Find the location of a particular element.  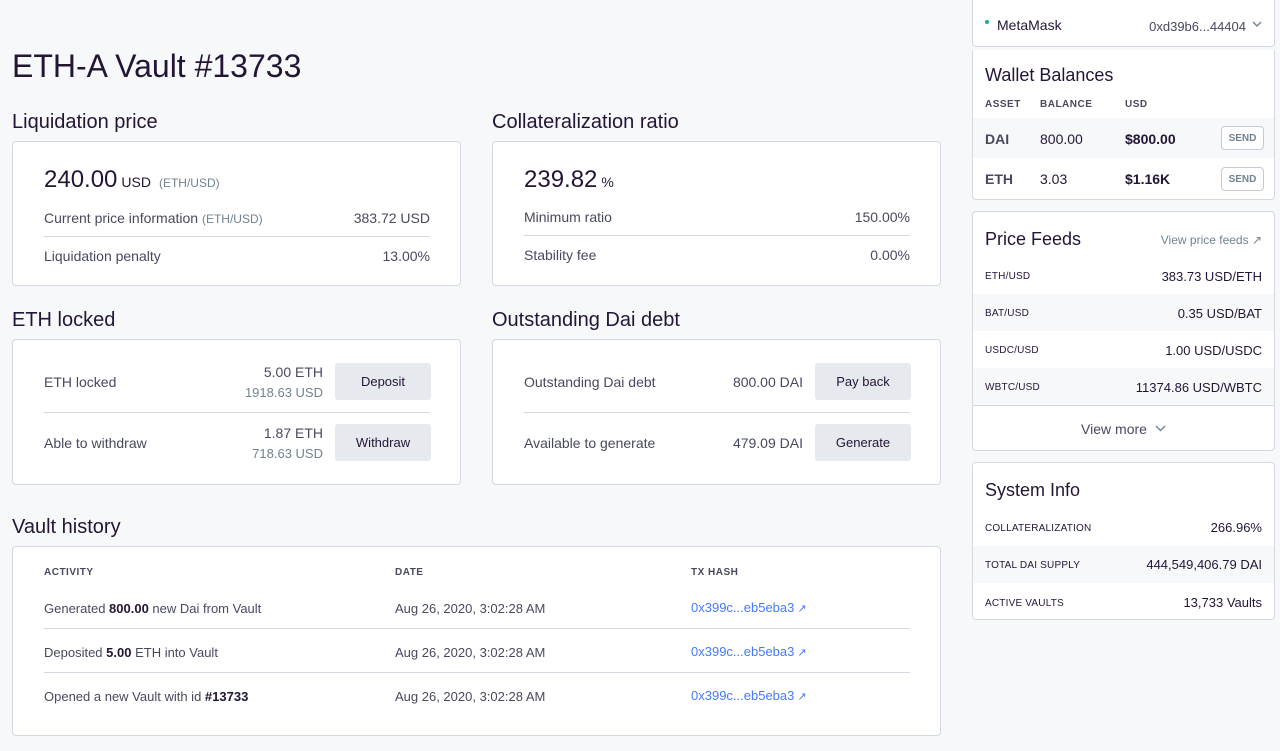

liquidation-penalty-label: Liquidation penalty is located at coordinates (102, 256).